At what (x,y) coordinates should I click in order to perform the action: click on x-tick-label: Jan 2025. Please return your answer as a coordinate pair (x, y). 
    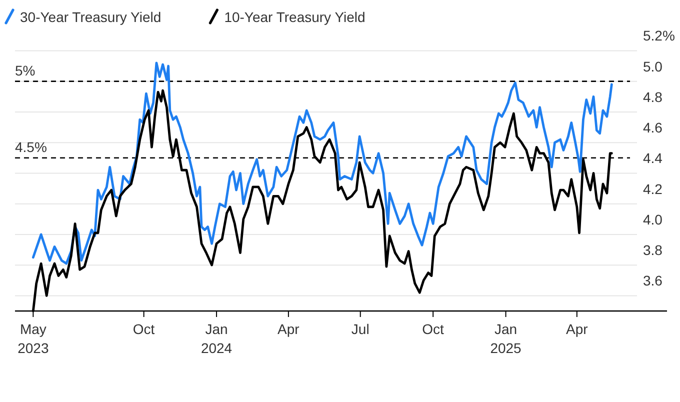
    Looking at the image, I should click on (506, 338).